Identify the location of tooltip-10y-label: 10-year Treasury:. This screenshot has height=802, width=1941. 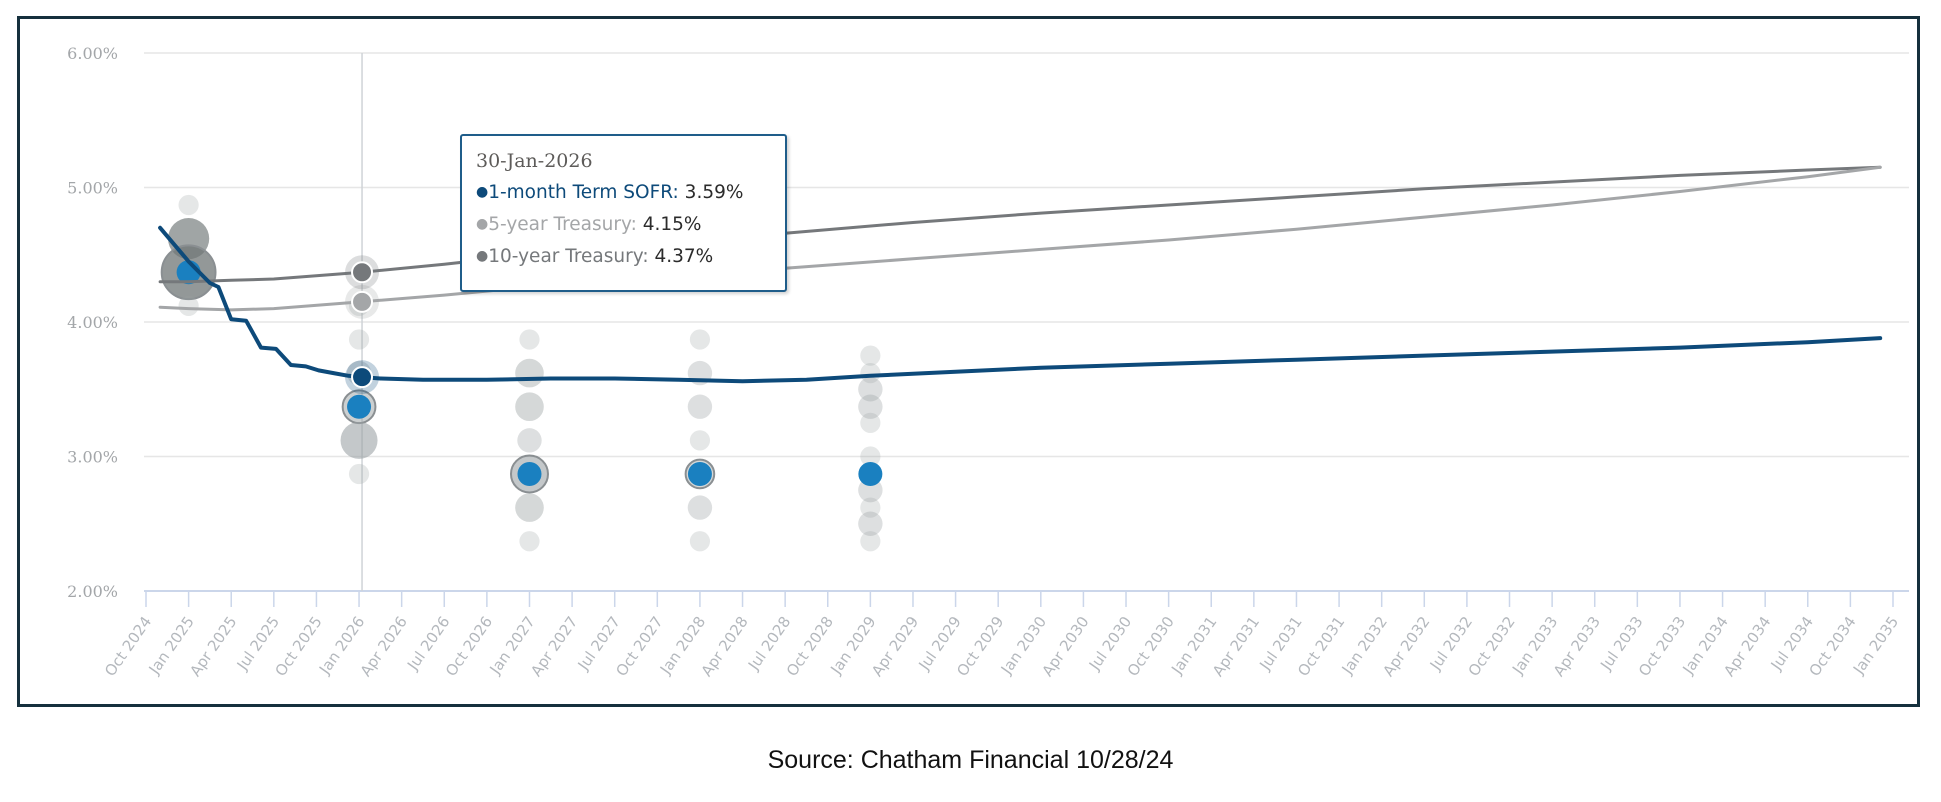
(568, 256).